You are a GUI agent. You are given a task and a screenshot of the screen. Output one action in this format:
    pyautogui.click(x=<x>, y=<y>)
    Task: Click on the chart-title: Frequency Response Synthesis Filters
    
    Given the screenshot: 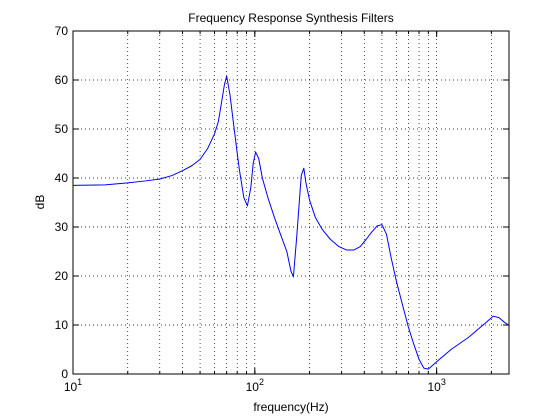 What is the action you would take?
    pyautogui.click(x=290, y=18)
    